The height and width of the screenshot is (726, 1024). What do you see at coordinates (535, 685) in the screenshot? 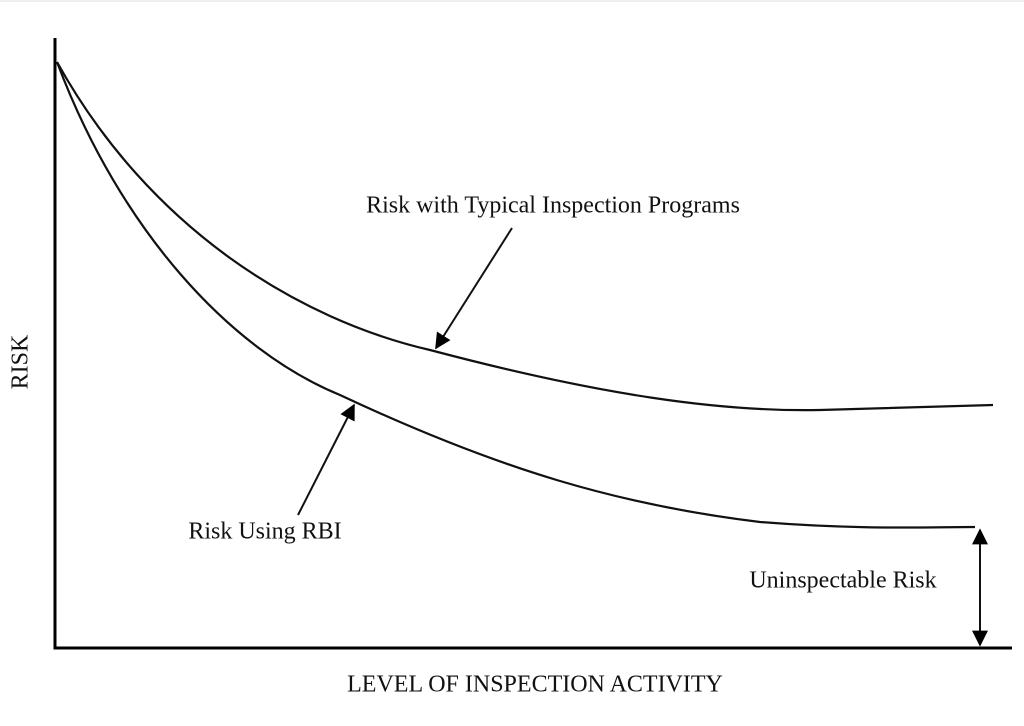
I see `x-axis-label: LEVEL OF INSPECTION ACTIVITY` at bounding box center [535, 685].